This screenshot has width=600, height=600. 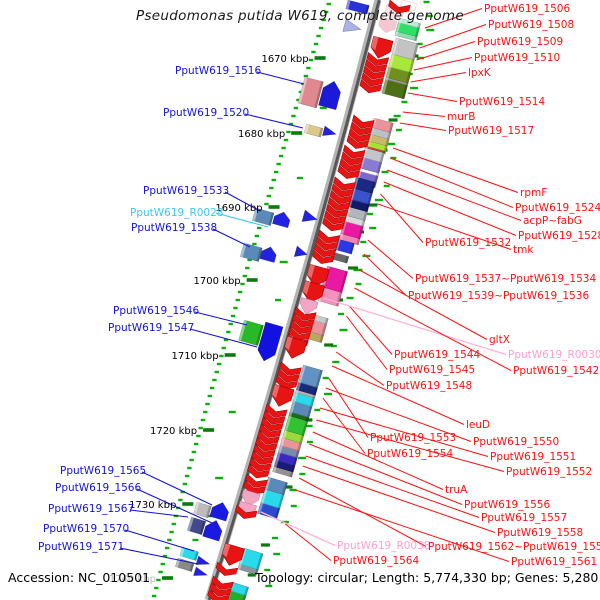 I want to click on gene-label-right: PputW619_1539~PputW619_1536, so click(x=498, y=296).